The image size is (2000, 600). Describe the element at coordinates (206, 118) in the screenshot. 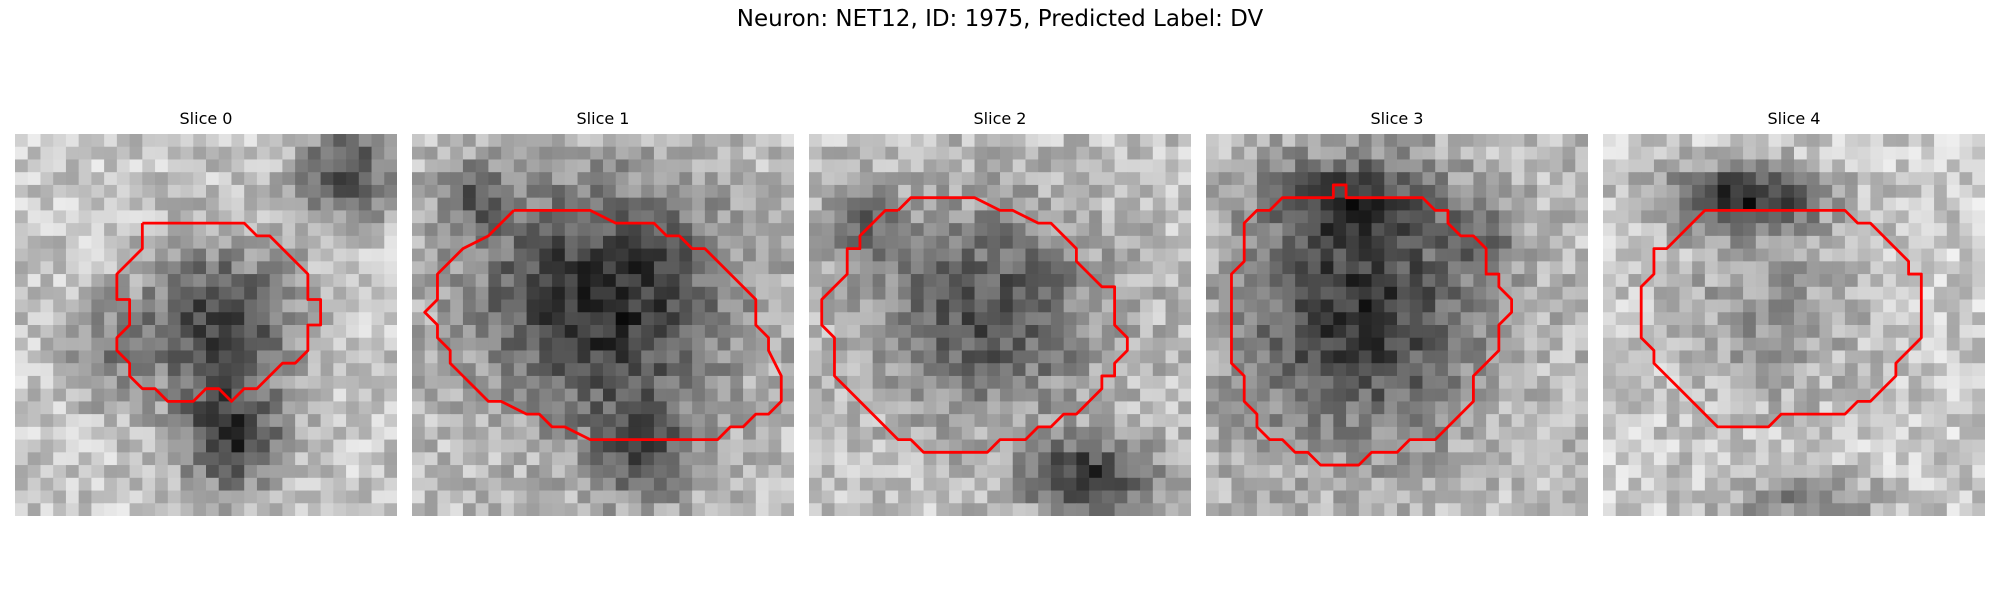

I see `slice-title-0: Slice 0` at that location.